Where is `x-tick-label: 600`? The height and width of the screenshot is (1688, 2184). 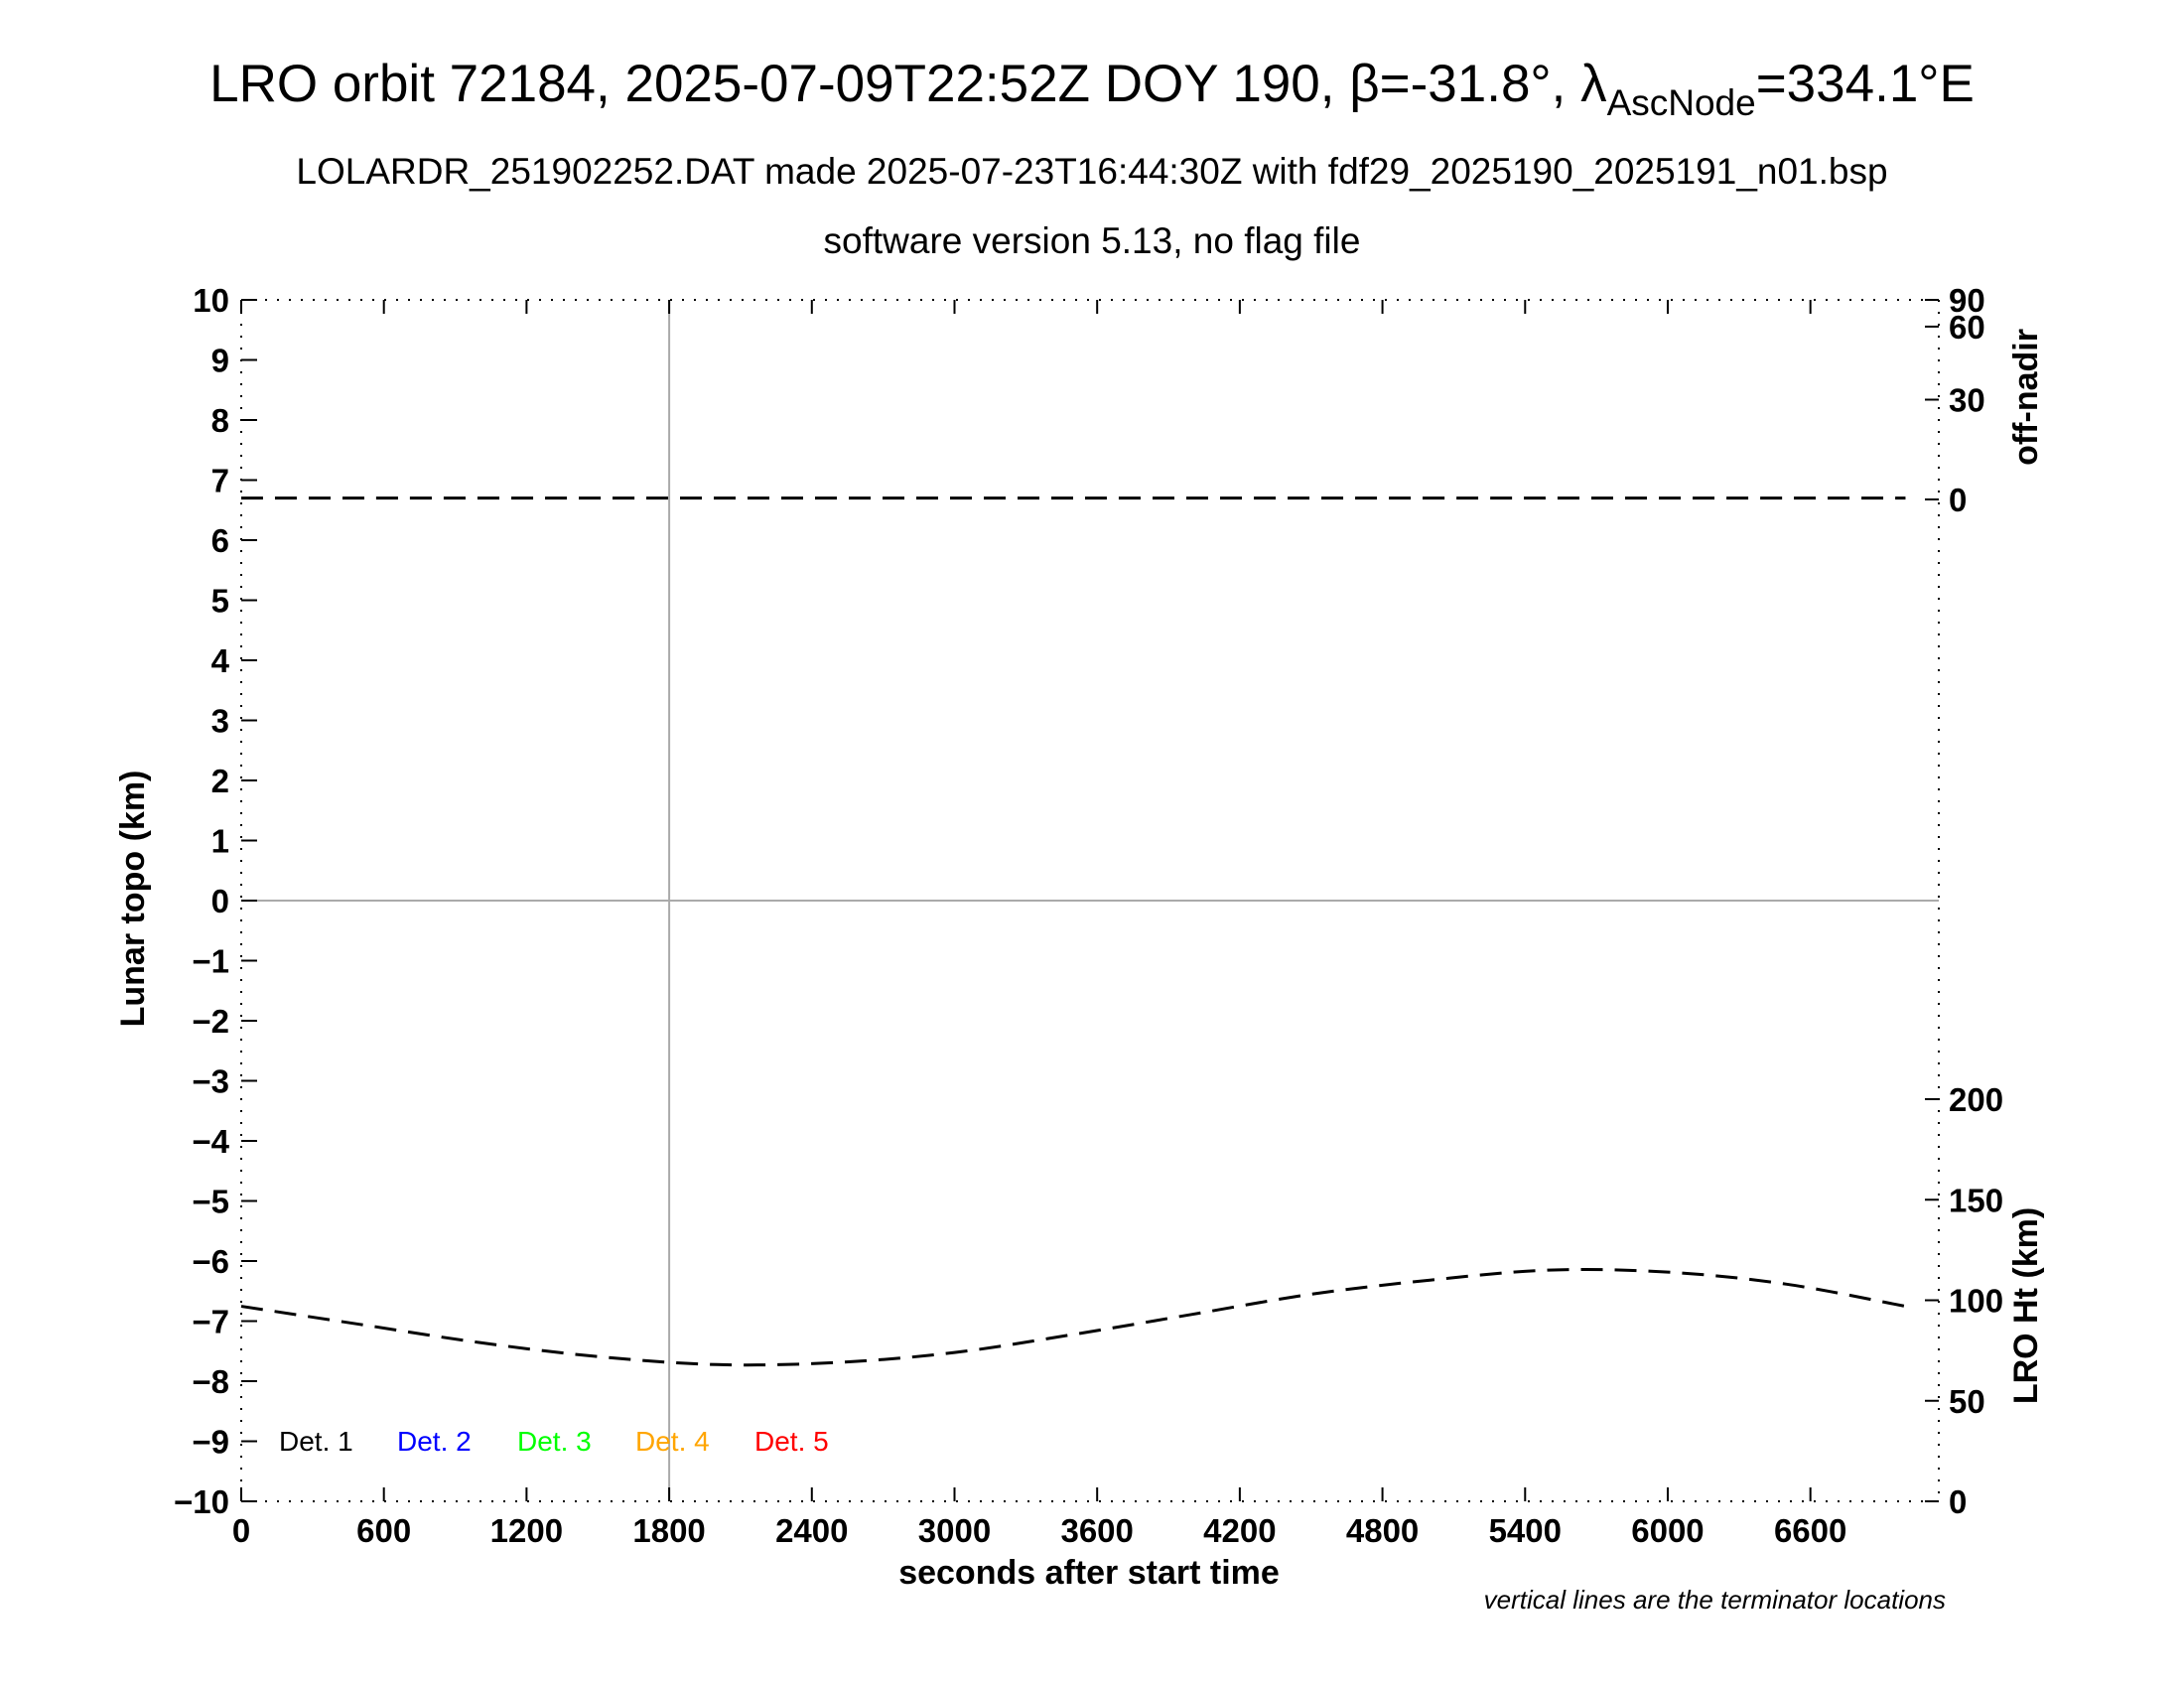
x-tick-label: 600 is located at coordinates (383, 1530).